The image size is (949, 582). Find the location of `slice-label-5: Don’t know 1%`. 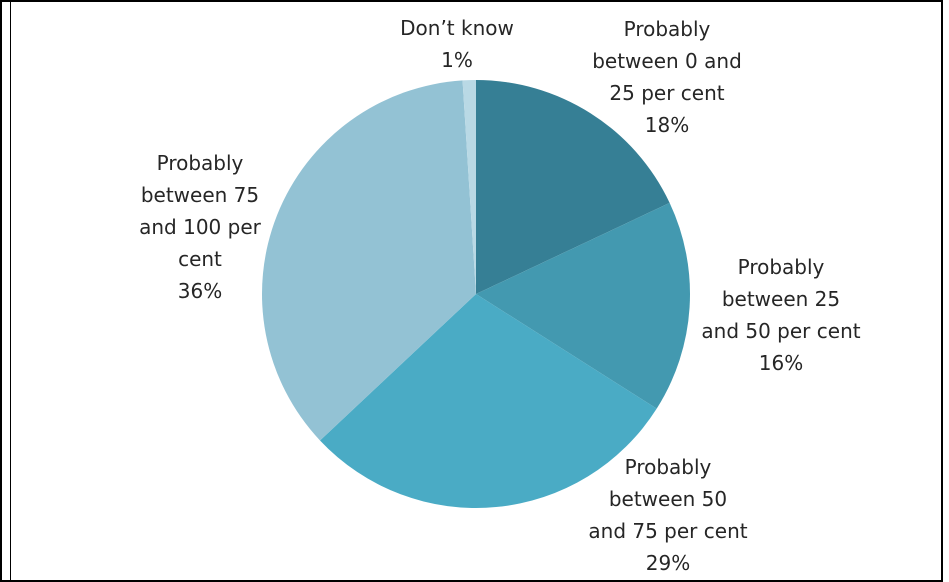

slice-label-5: Don’t know 1% is located at coordinates (457, 44).